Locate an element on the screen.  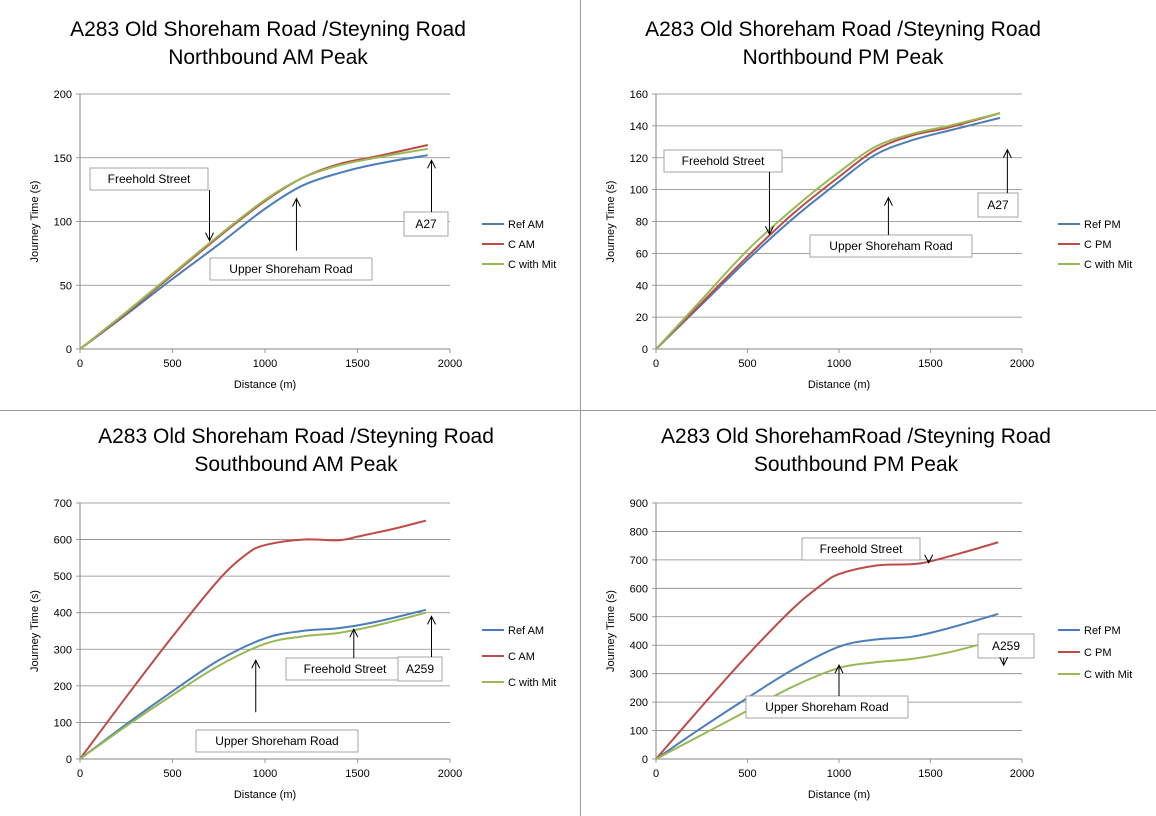
chart0-y-axis-label: Journey Time (s) is located at coordinates (35, 222).